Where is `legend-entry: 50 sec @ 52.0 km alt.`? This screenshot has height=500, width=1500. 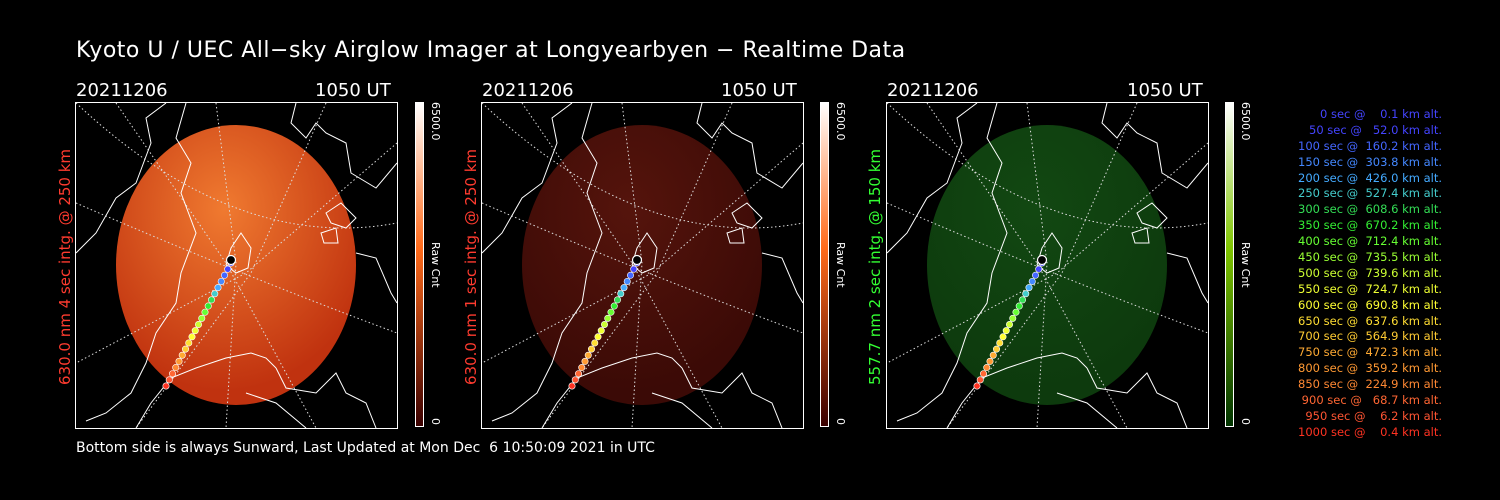 legend-entry: 50 sec @ 52.0 km alt. is located at coordinates (1371, 129).